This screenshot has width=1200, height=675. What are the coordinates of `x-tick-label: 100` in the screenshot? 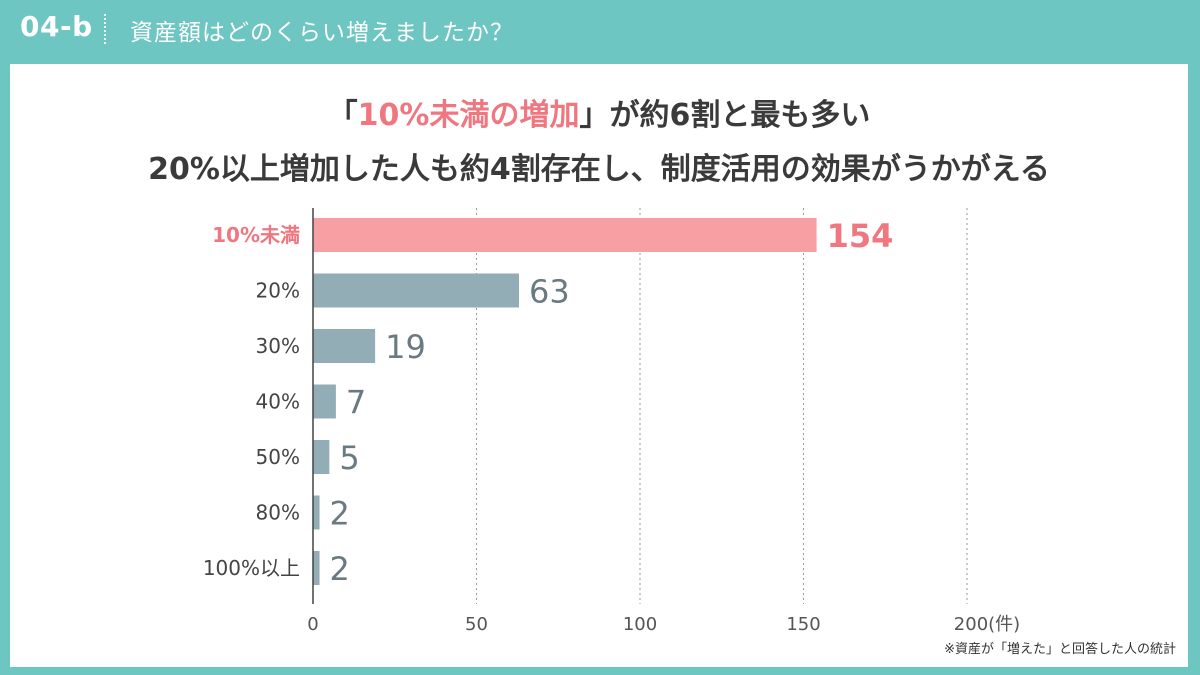 It's located at (640, 624).